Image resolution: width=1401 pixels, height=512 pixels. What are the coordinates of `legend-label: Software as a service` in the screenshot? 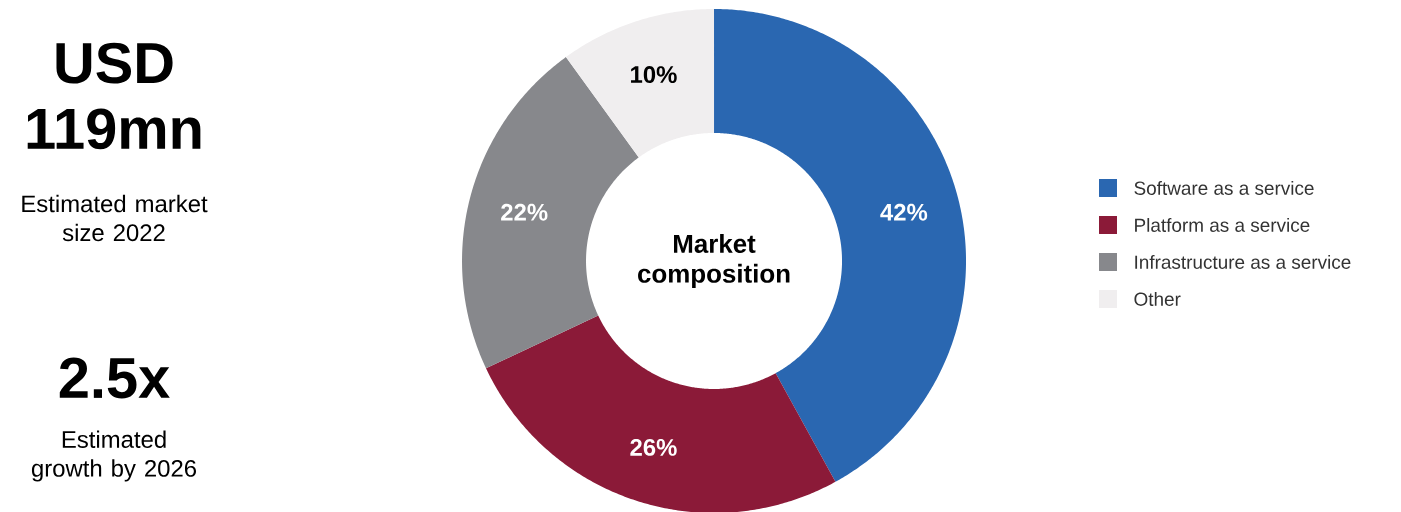 It's located at (1224, 188).